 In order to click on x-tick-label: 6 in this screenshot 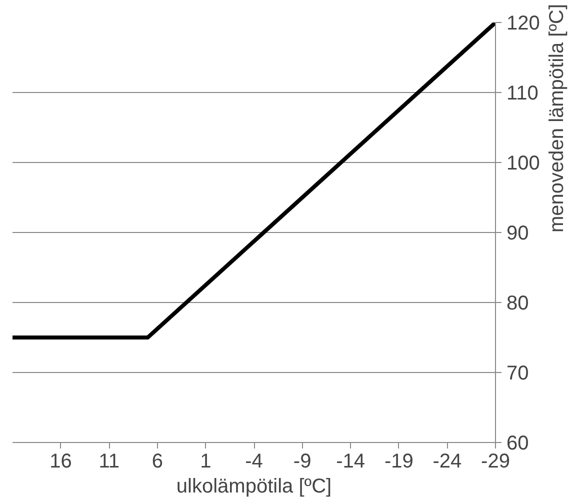, I will do `click(157, 461)`.